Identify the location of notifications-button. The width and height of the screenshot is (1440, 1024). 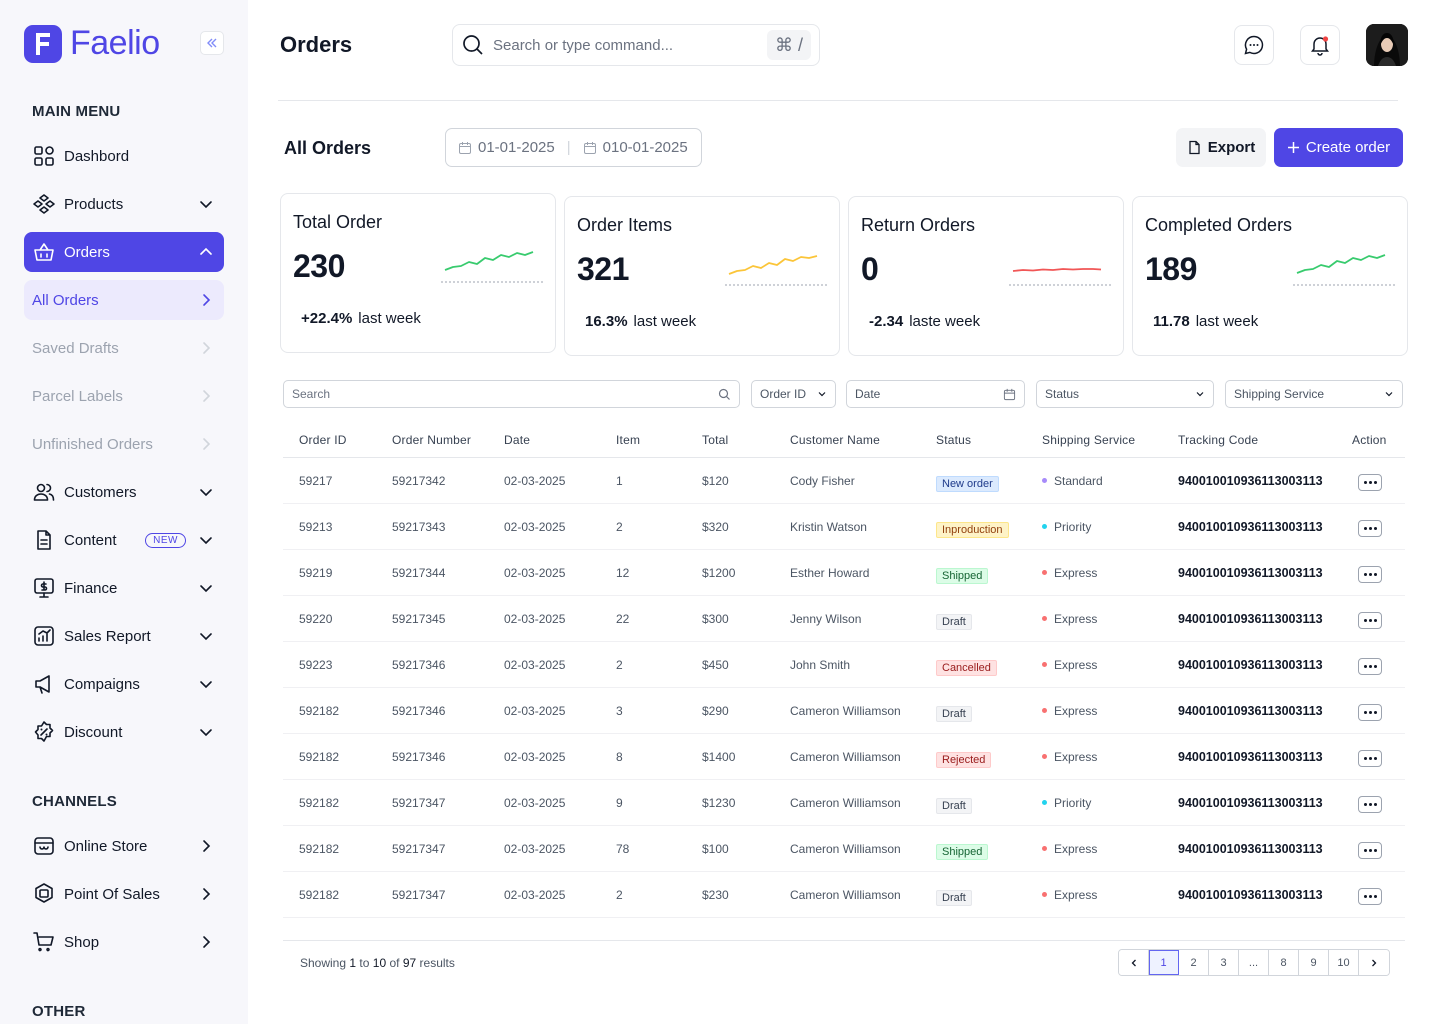
(1320, 45).